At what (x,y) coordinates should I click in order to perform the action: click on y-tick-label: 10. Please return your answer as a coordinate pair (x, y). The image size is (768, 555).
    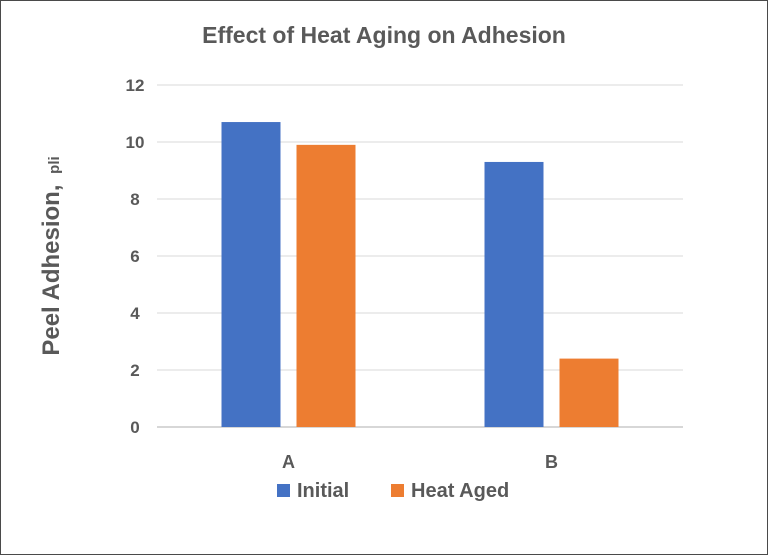
    Looking at the image, I should click on (135, 142).